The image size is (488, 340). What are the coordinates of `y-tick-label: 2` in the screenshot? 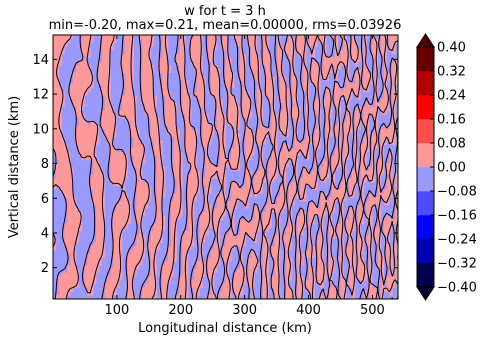 It's located at (45, 268).